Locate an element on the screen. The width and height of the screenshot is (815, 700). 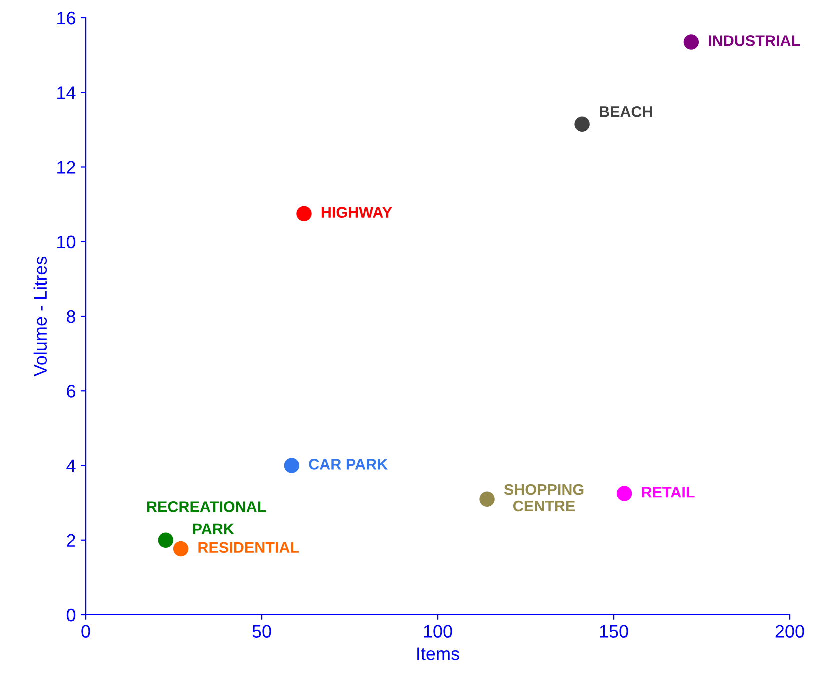
x-tick-label: 200 is located at coordinates (790, 631).